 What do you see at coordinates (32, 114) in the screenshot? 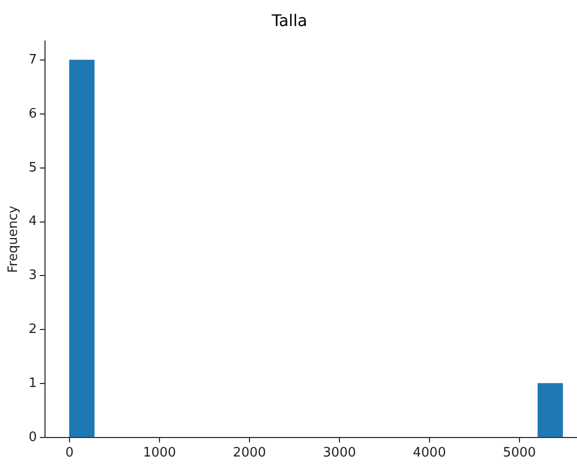
I see `y-tick-label: 6` at bounding box center [32, 114].